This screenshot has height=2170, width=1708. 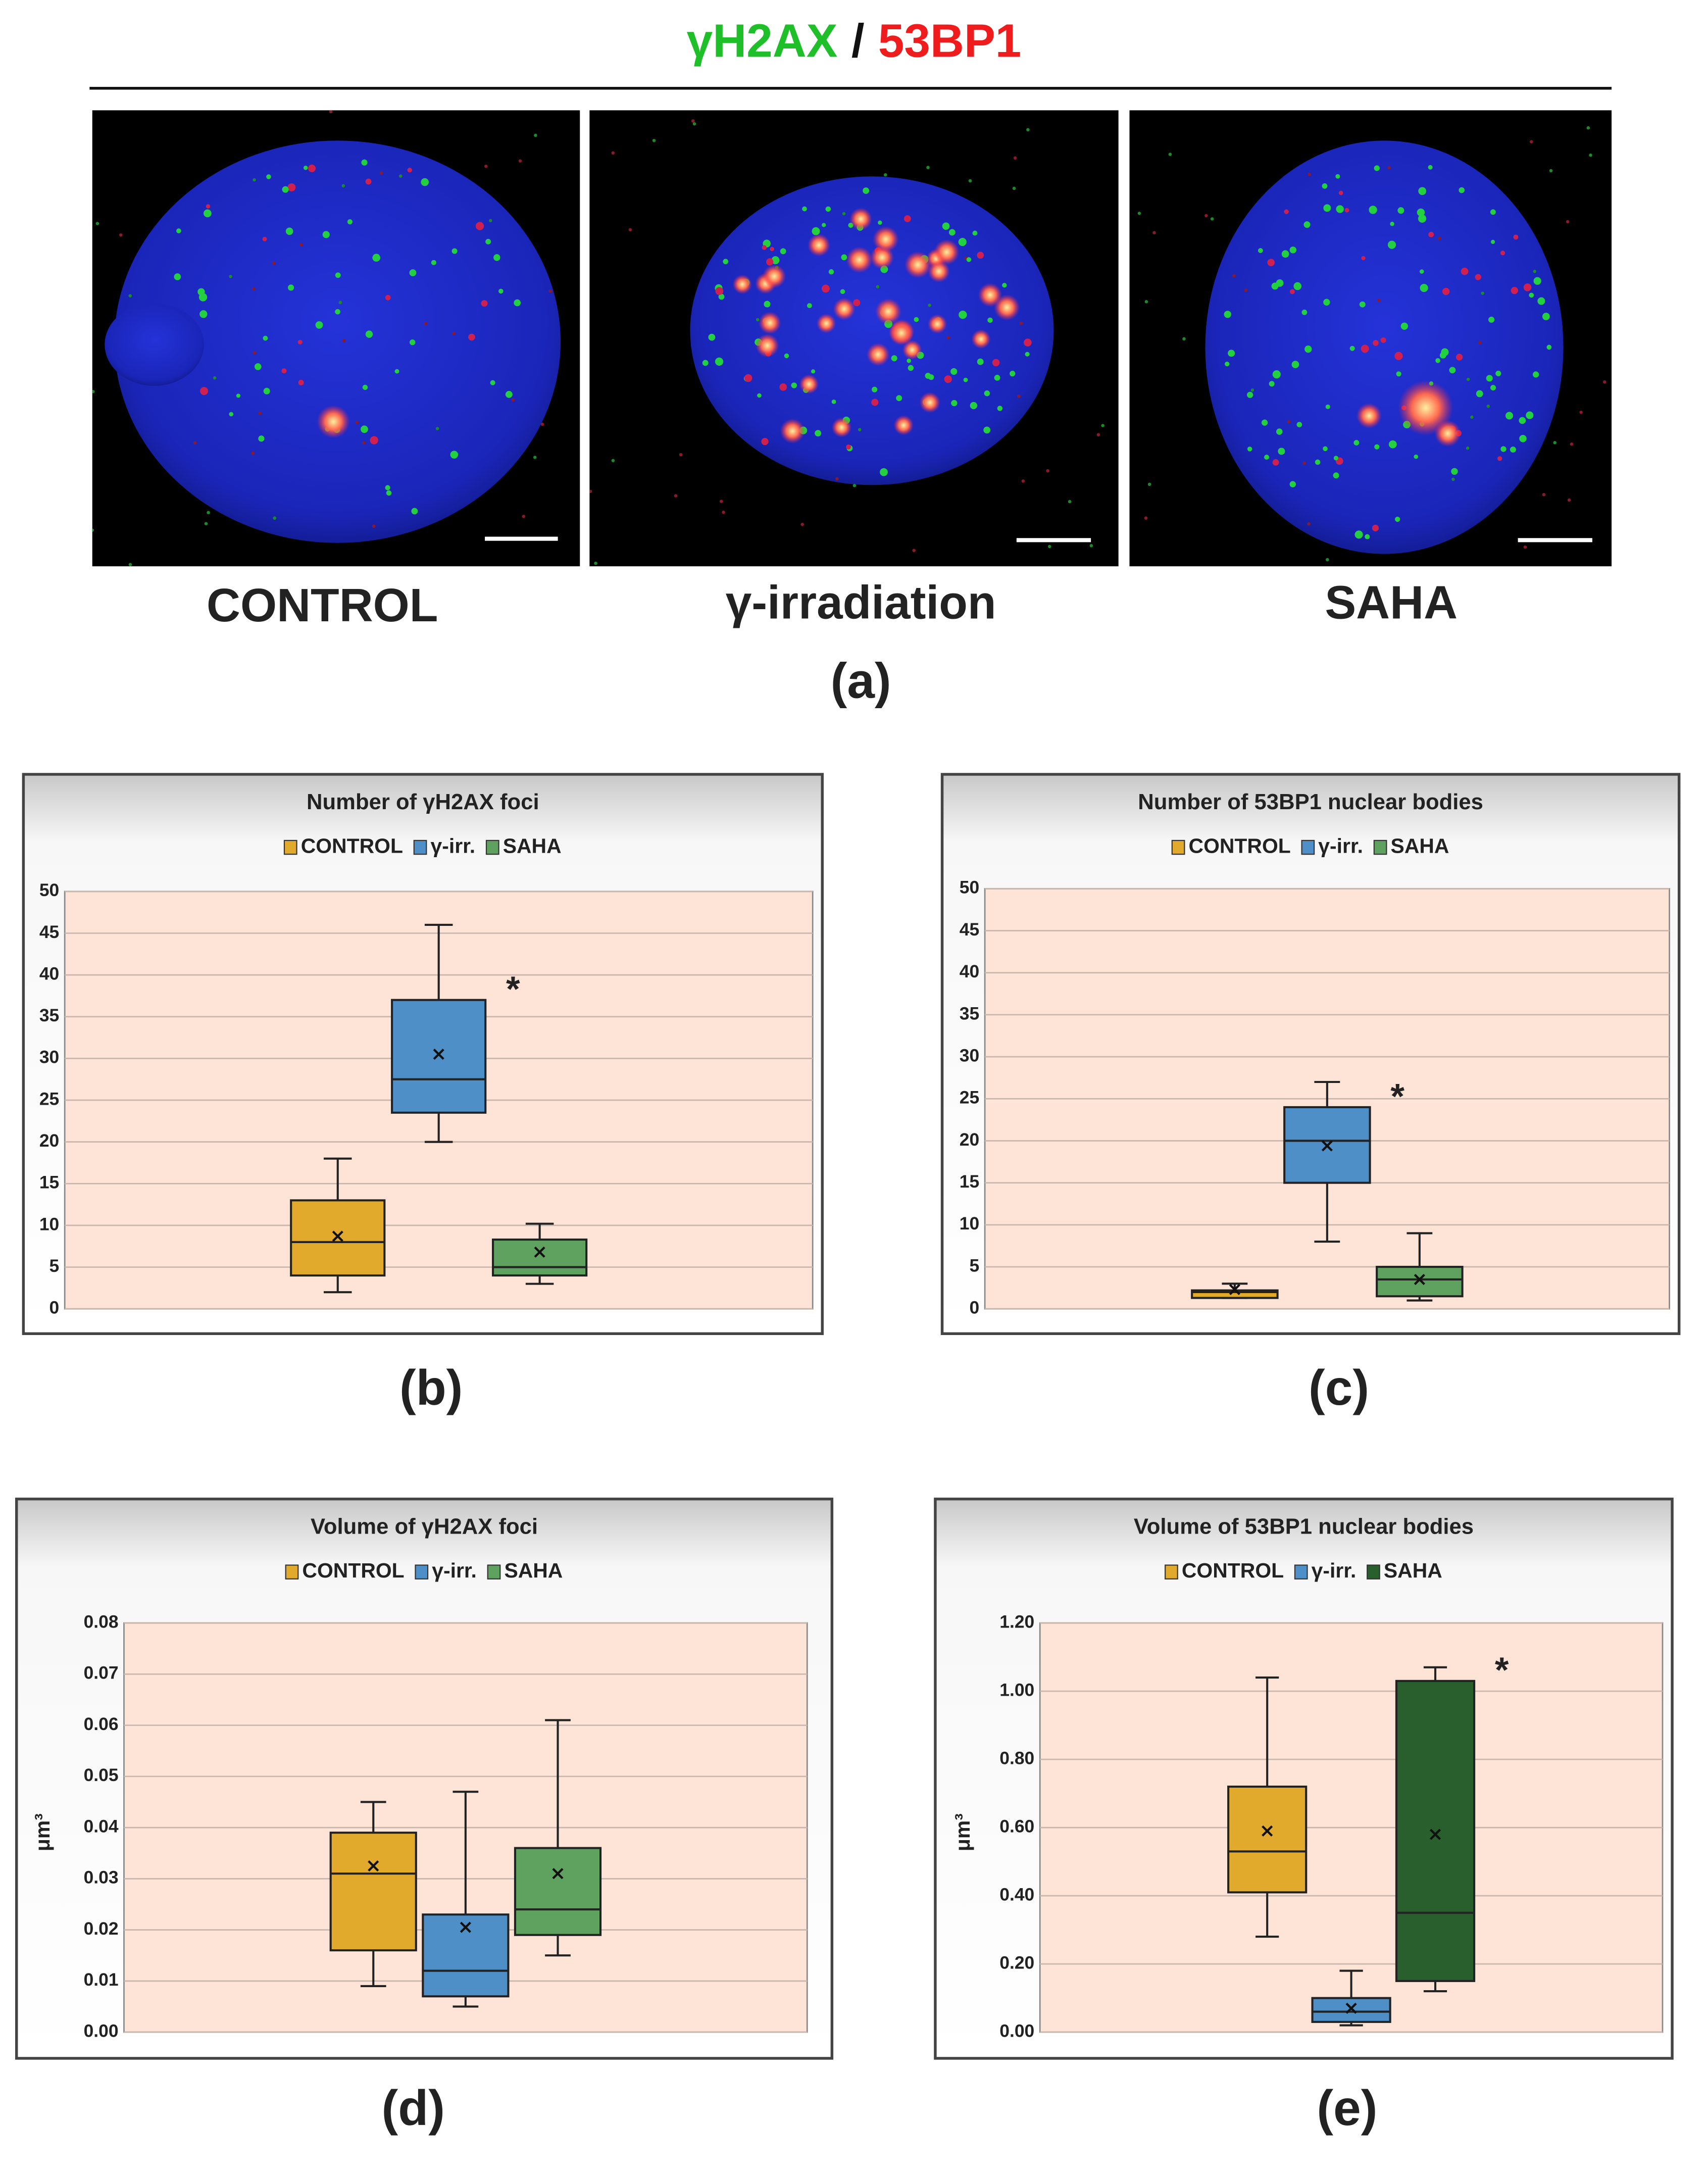 I want to click on y-tick-label: 30, so click(x=49, y=1057).